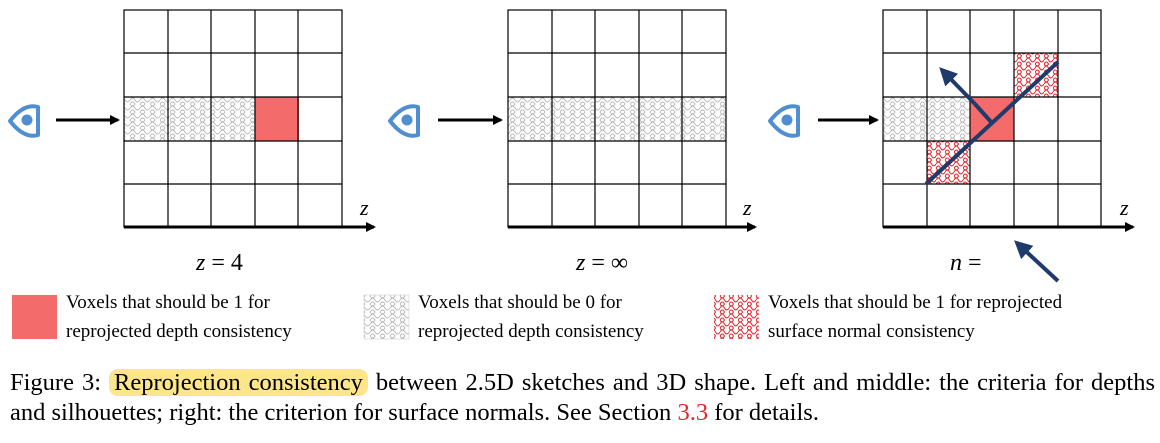 The height and width of the screenshot is (443, 1160). I want to click on section-reference-link: 3.3, so click(693, 412).